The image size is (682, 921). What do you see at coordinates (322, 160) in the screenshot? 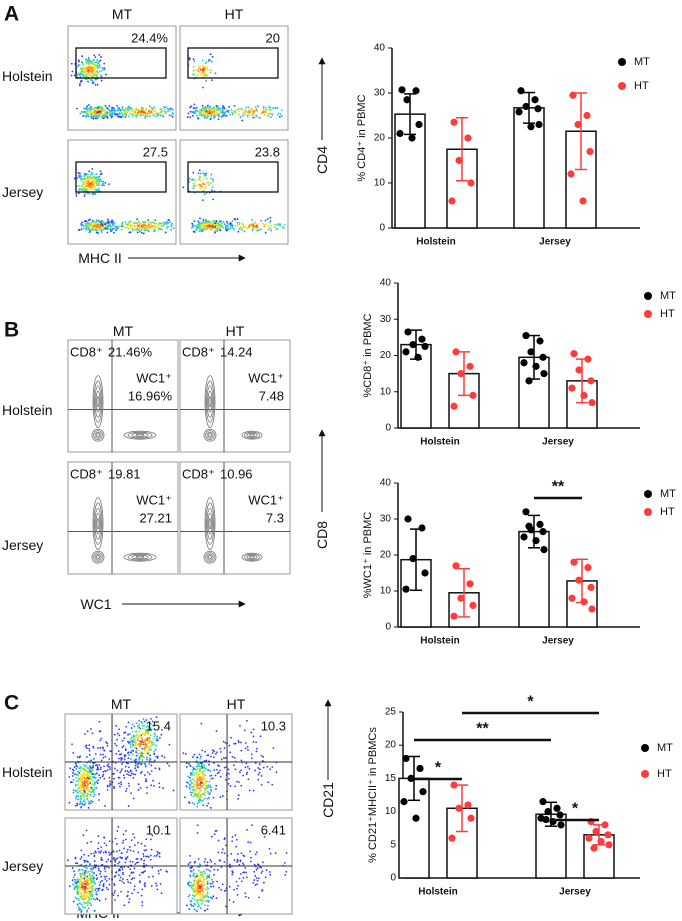
I see `y-axis-label: CD4` at bounding box center [322, 160].